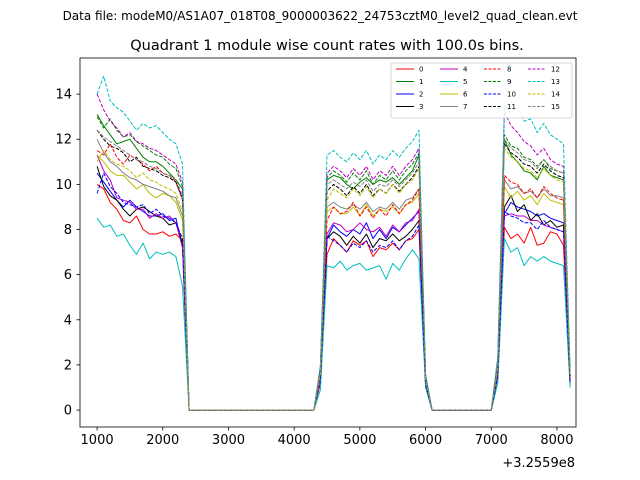 Image resolution: width=640 pixels, height=480 pixels. Describe the element at coordinates (97, 440) in the screenshot. I see `x-tick-label: 1000` at that location.